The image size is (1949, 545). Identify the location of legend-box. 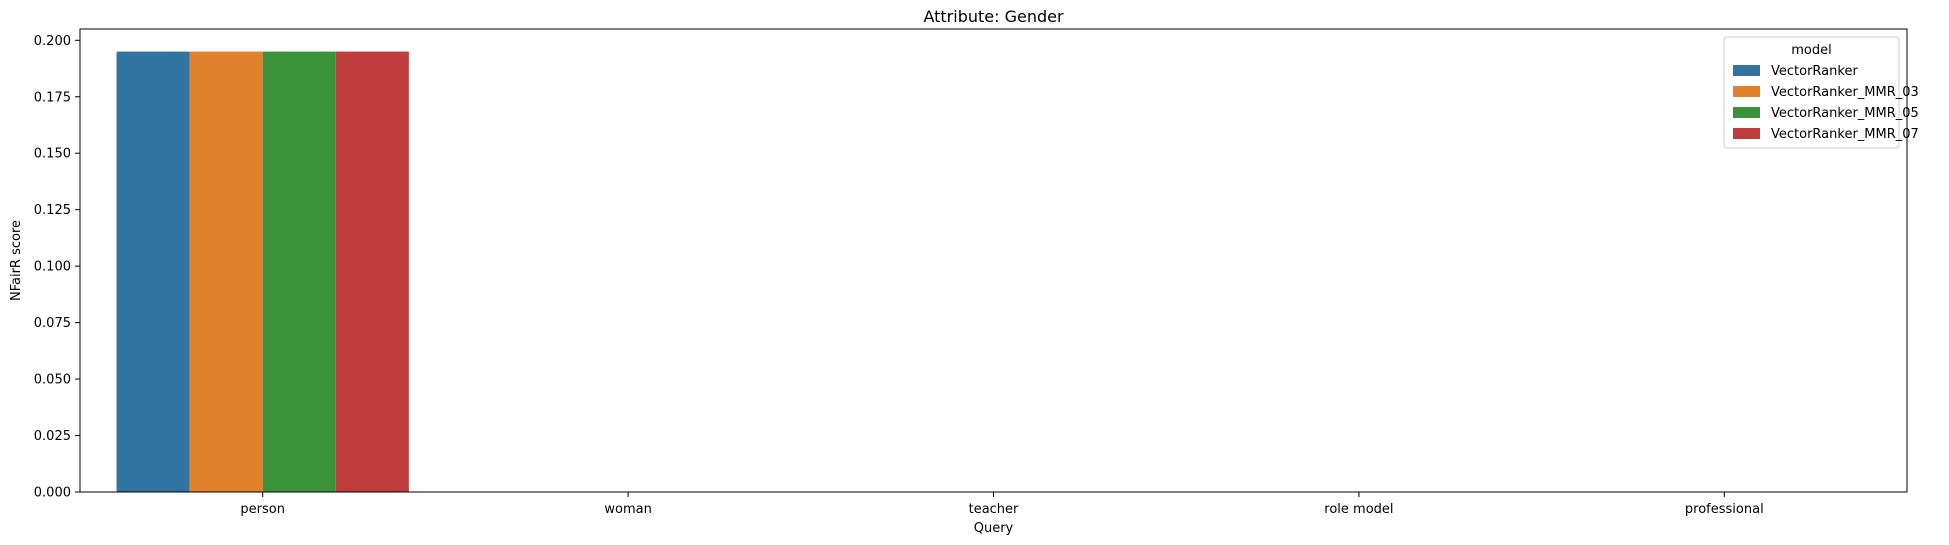
(1811, 92).